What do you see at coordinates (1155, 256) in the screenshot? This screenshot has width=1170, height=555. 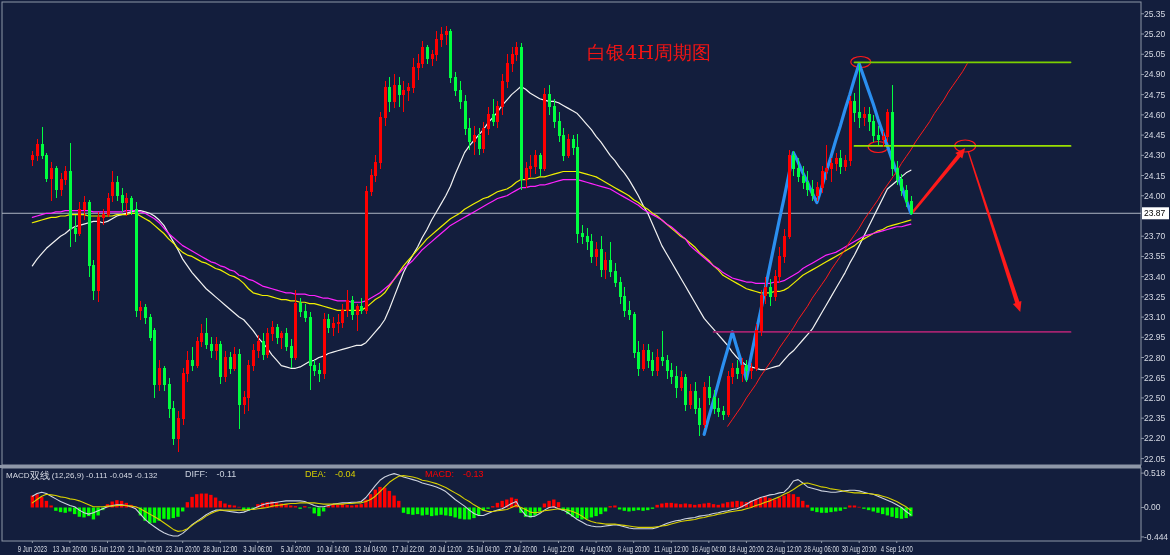 I see `y-tick-label: 23.55` at bounding box center [1155, 256].